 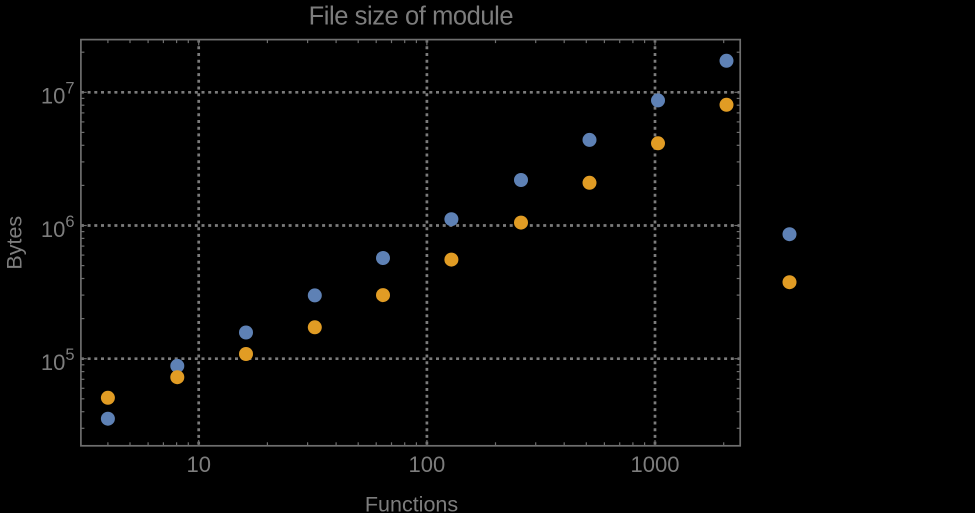 I want to click on svg-text: 100, so click(x=427, y=464).